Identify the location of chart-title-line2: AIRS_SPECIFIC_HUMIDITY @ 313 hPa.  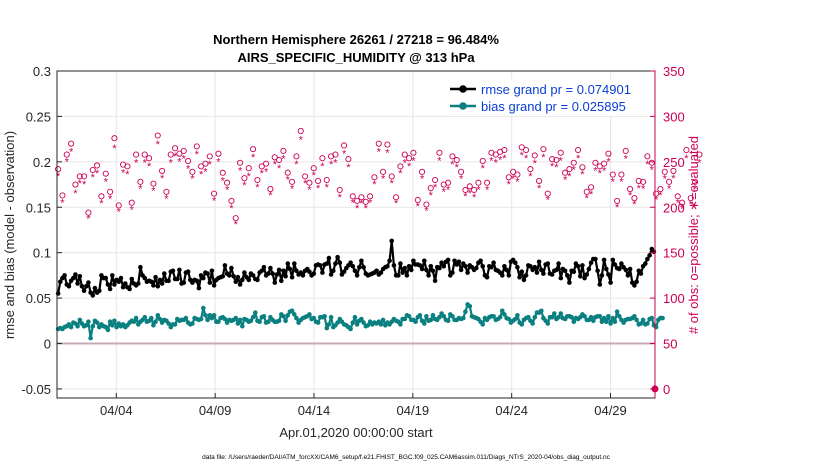
(356, 57).